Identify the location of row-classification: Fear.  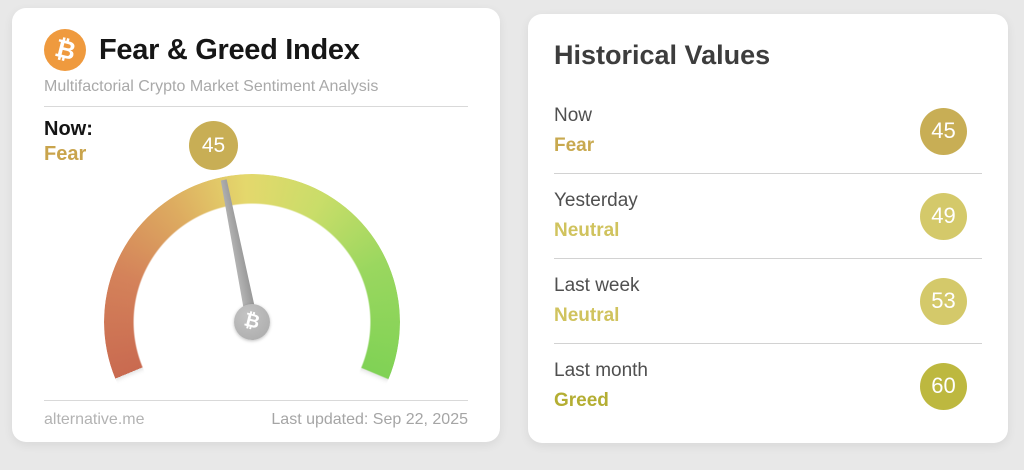
(574, 145).